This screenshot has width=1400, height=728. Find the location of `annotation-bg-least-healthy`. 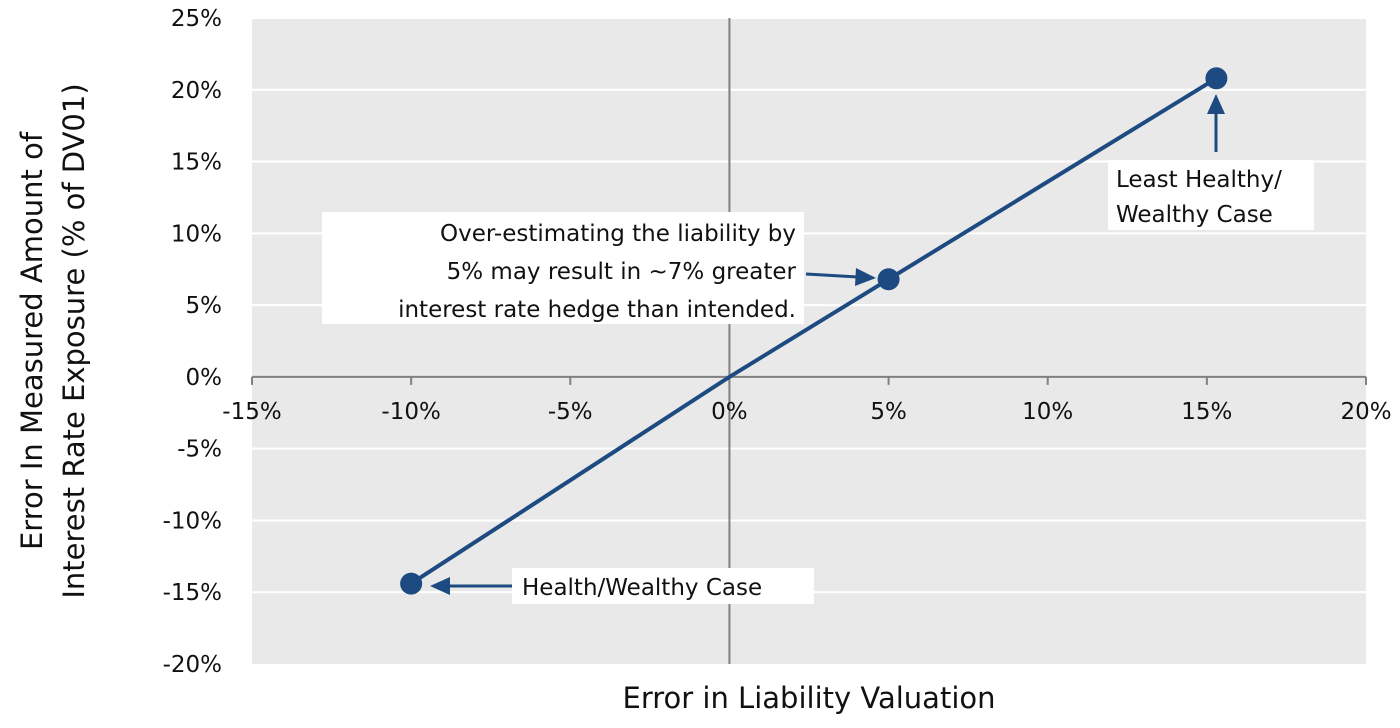

annotation-bg-least-healthy is located at coordinates (1211, 195).